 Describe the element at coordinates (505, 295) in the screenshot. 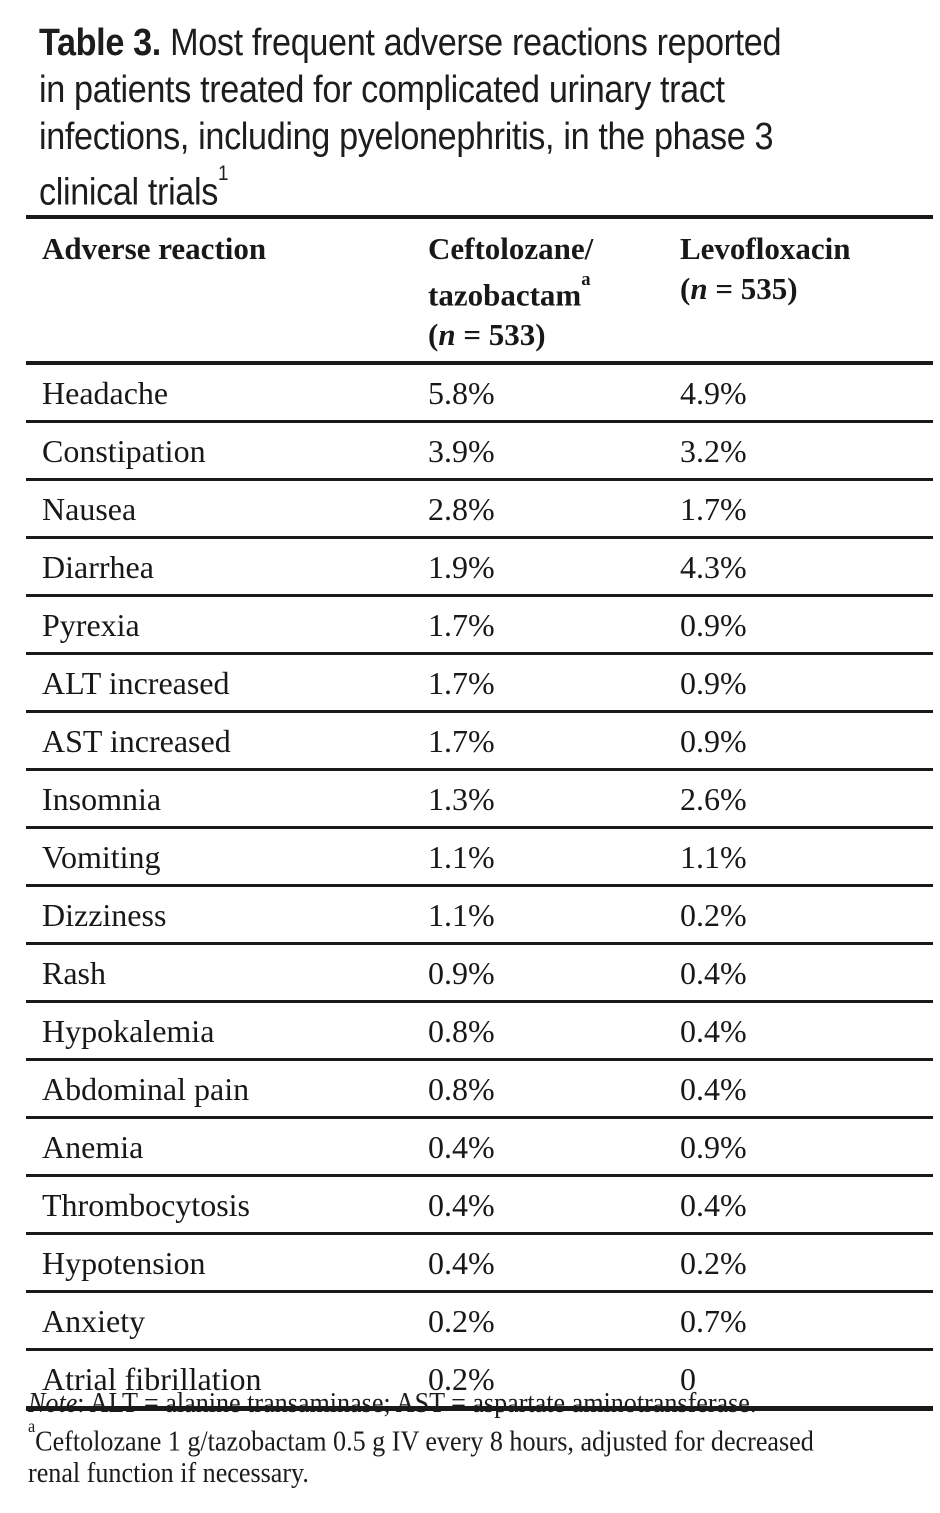

I see `tazobactam-label: tazobactam` at that location.